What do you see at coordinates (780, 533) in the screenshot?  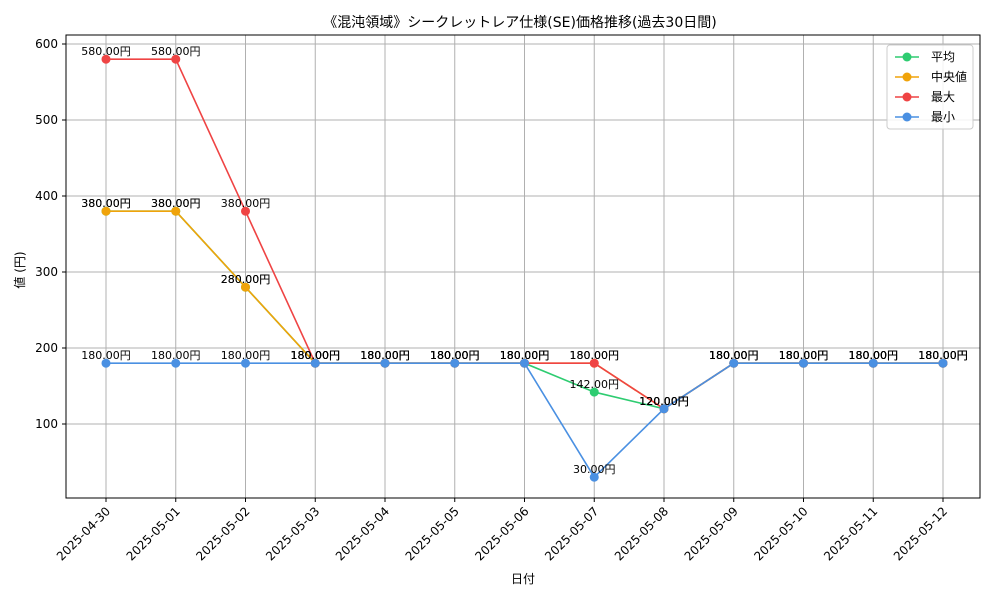 I see `x-tick-label: 2025-05-10` at bounding box center [780, 533].